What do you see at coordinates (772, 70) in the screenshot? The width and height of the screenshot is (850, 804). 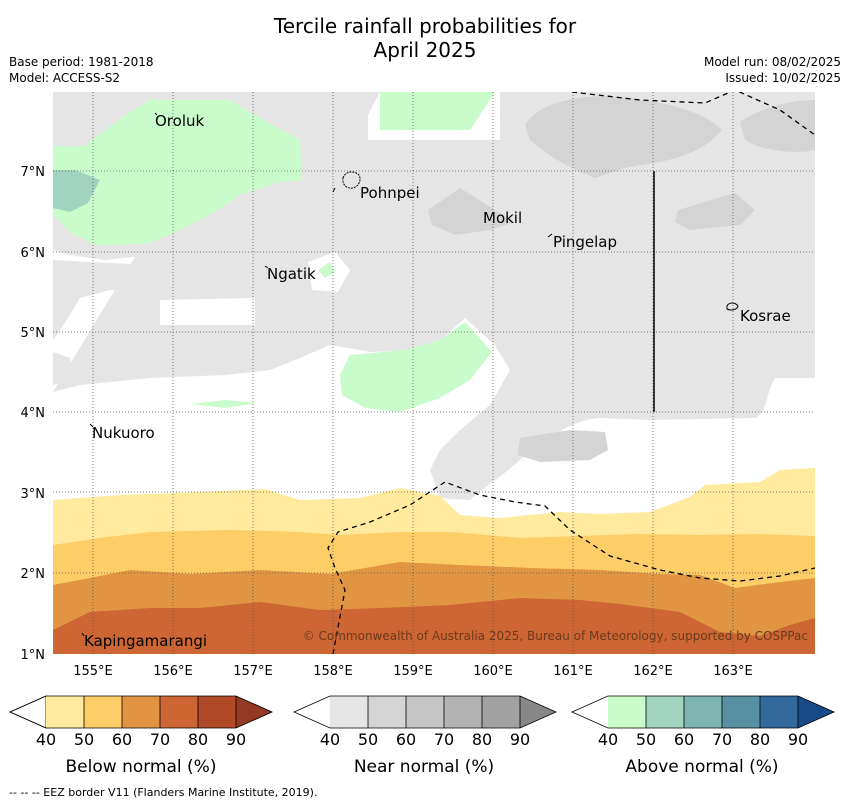 I see `meta-right: Model run: 08/02/2025 Issued: 10/02/2025` at bounding box center [772, 70].